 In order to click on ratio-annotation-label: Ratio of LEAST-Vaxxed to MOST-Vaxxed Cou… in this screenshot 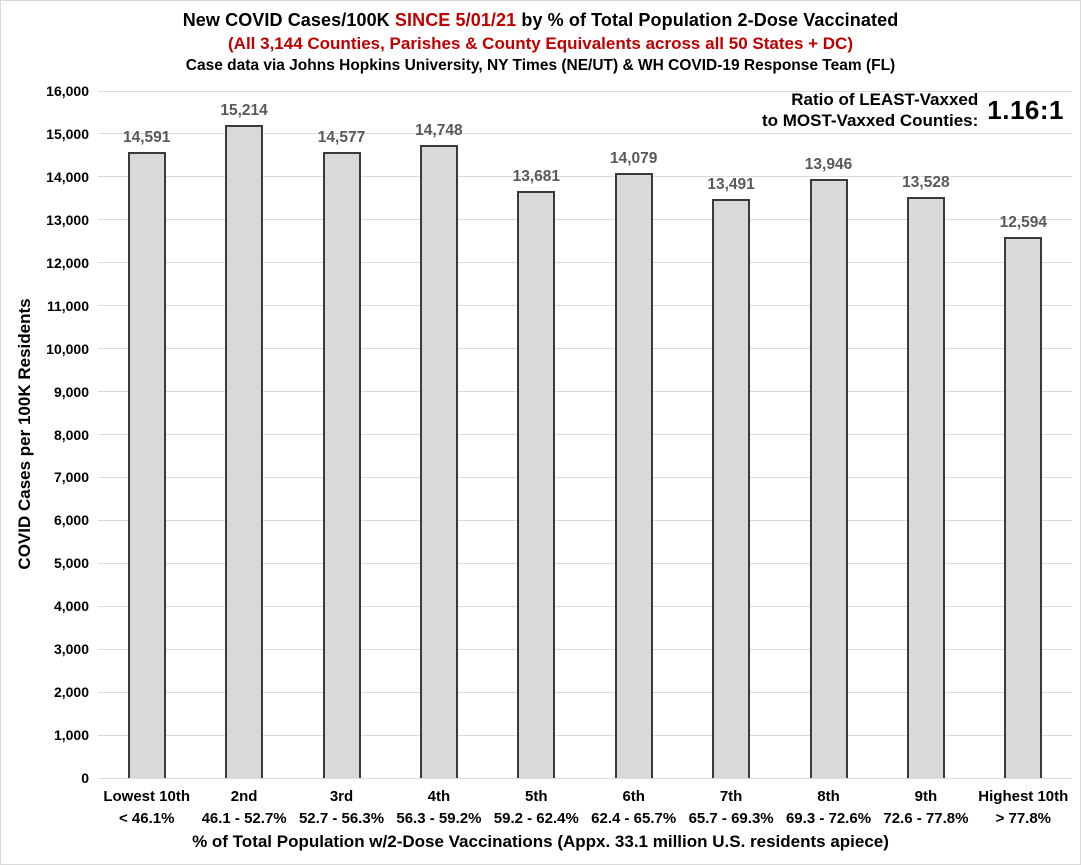, I will do `click(870, 110)`.